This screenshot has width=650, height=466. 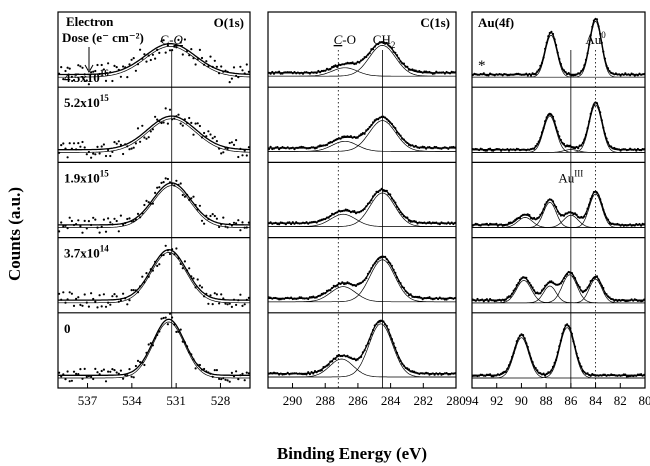 I want to click on y-axis-label: Counts (a.u.), so click(x=14, y=234).